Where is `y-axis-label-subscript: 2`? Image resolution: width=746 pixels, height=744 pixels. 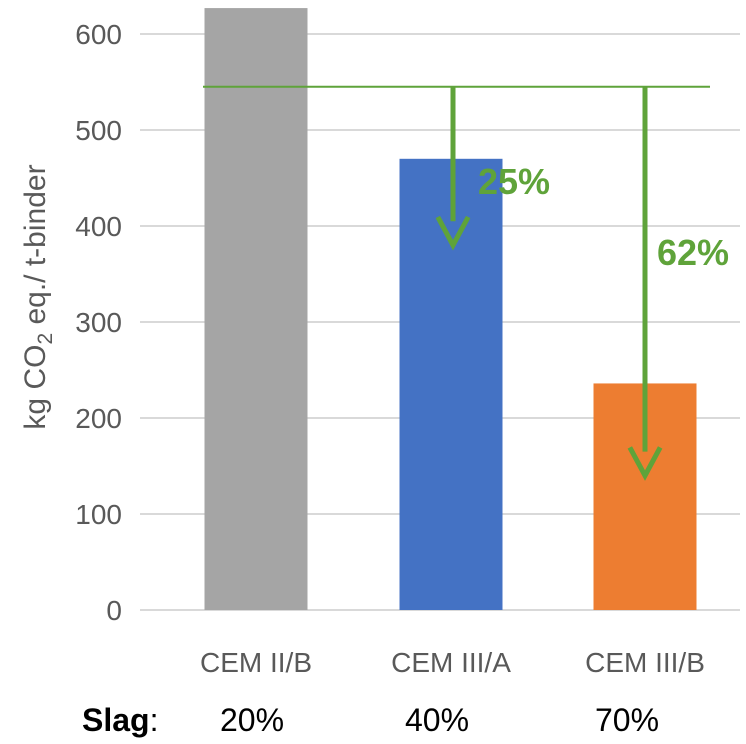 y-axis-label-subscript: 2 is located at coordinates (45, 339).